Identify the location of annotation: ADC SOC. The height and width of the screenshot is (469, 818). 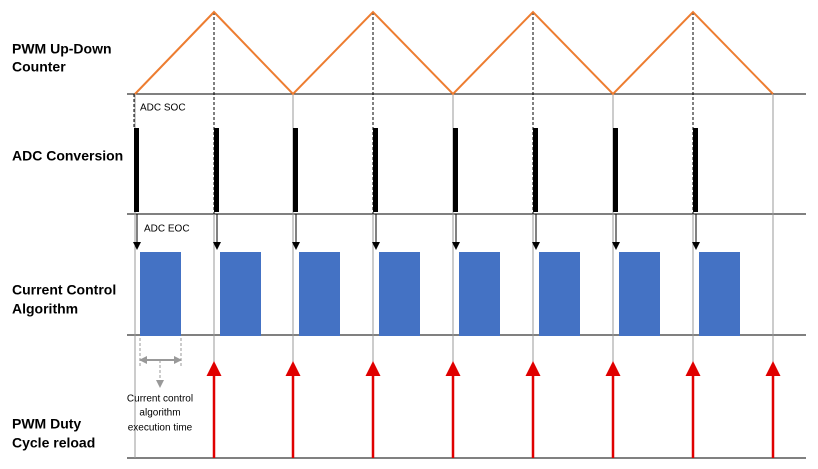
(163, 108).